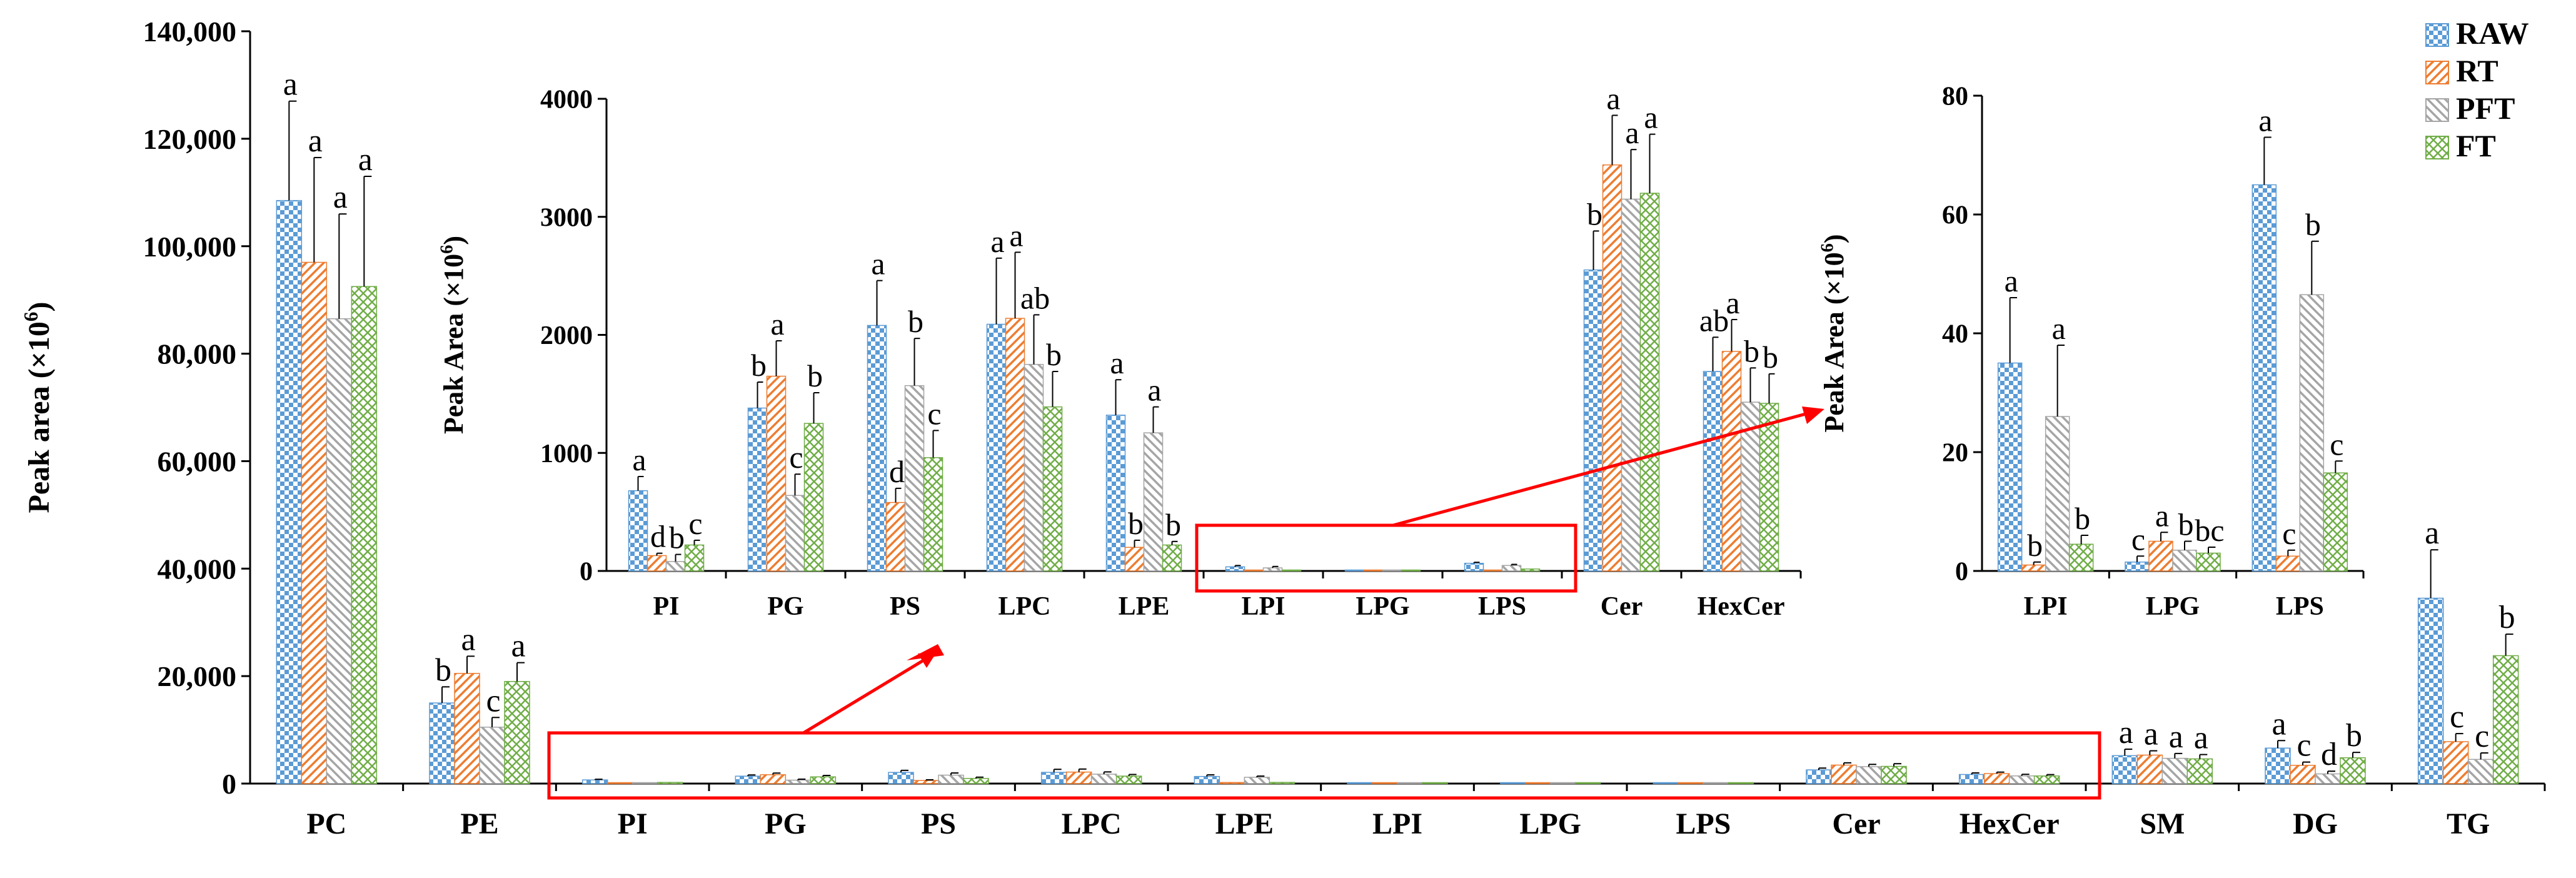  Describe the element at coordinates (666, 606) in the screenshot. I see `x-category-label: PI` at that location.